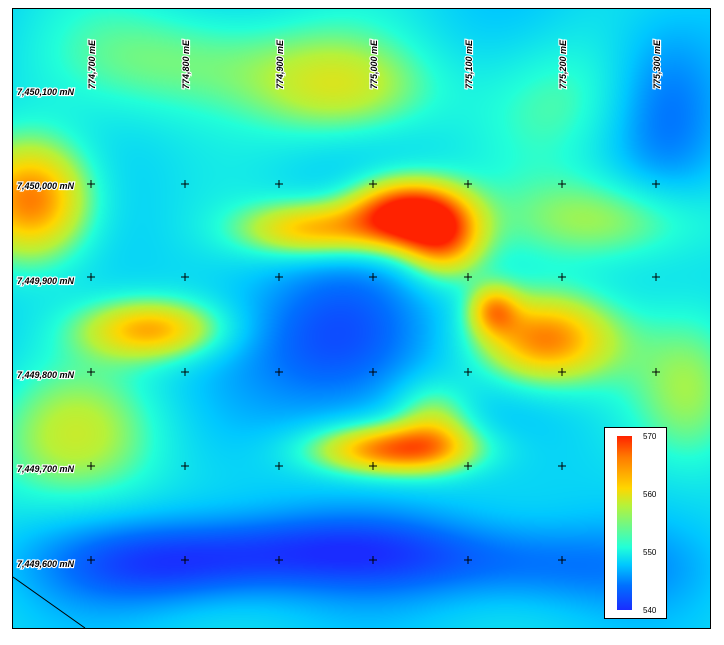 The image size is (724, 645). I want to click on easting-label: 774,800 mE, so click(186, 64).